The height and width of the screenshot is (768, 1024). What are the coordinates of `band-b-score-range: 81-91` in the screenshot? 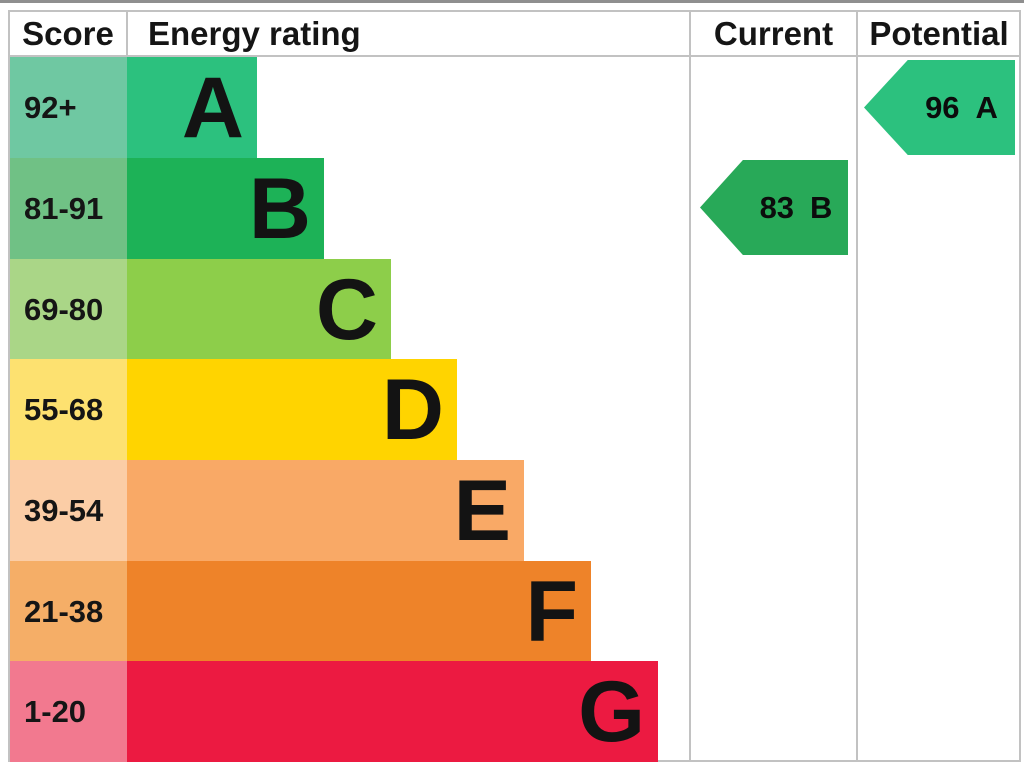 It's located at (64, 208).